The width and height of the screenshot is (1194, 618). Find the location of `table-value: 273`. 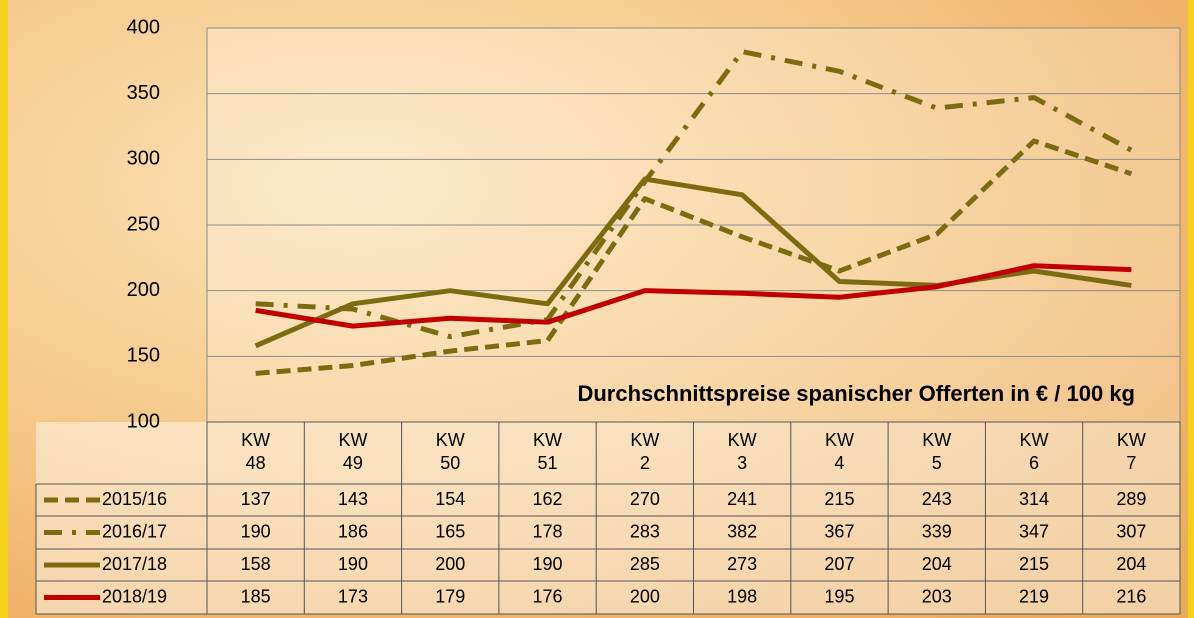

table-value: 273 is located at coordinates (742, 564).